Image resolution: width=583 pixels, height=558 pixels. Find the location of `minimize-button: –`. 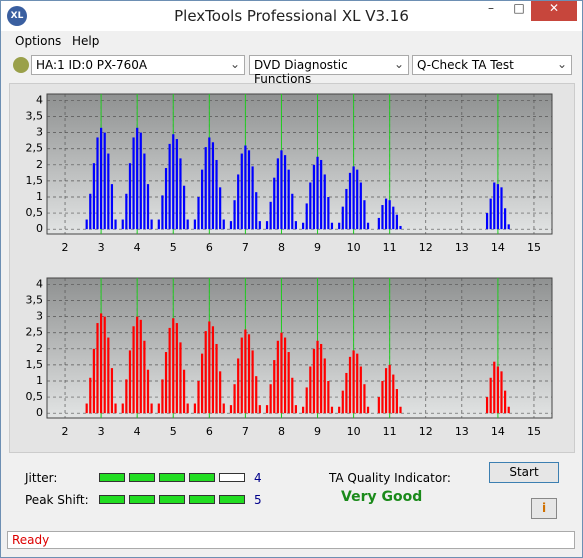

minimize-button: – is located at coordinates (491, 8).